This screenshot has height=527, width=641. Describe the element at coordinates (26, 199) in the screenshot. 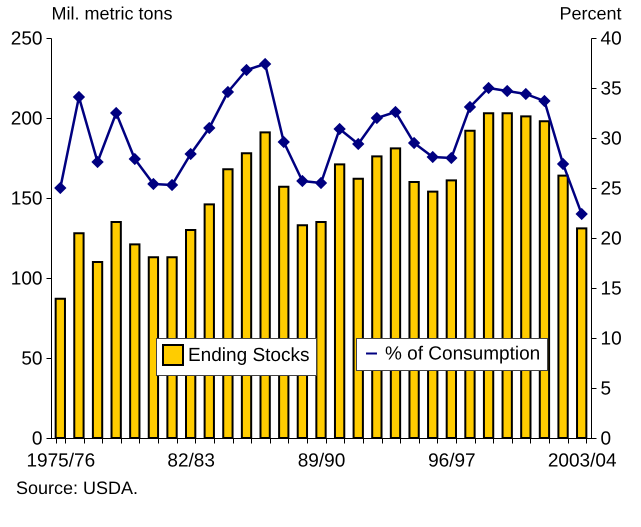

I see `y-tick-label: 150` at that location.